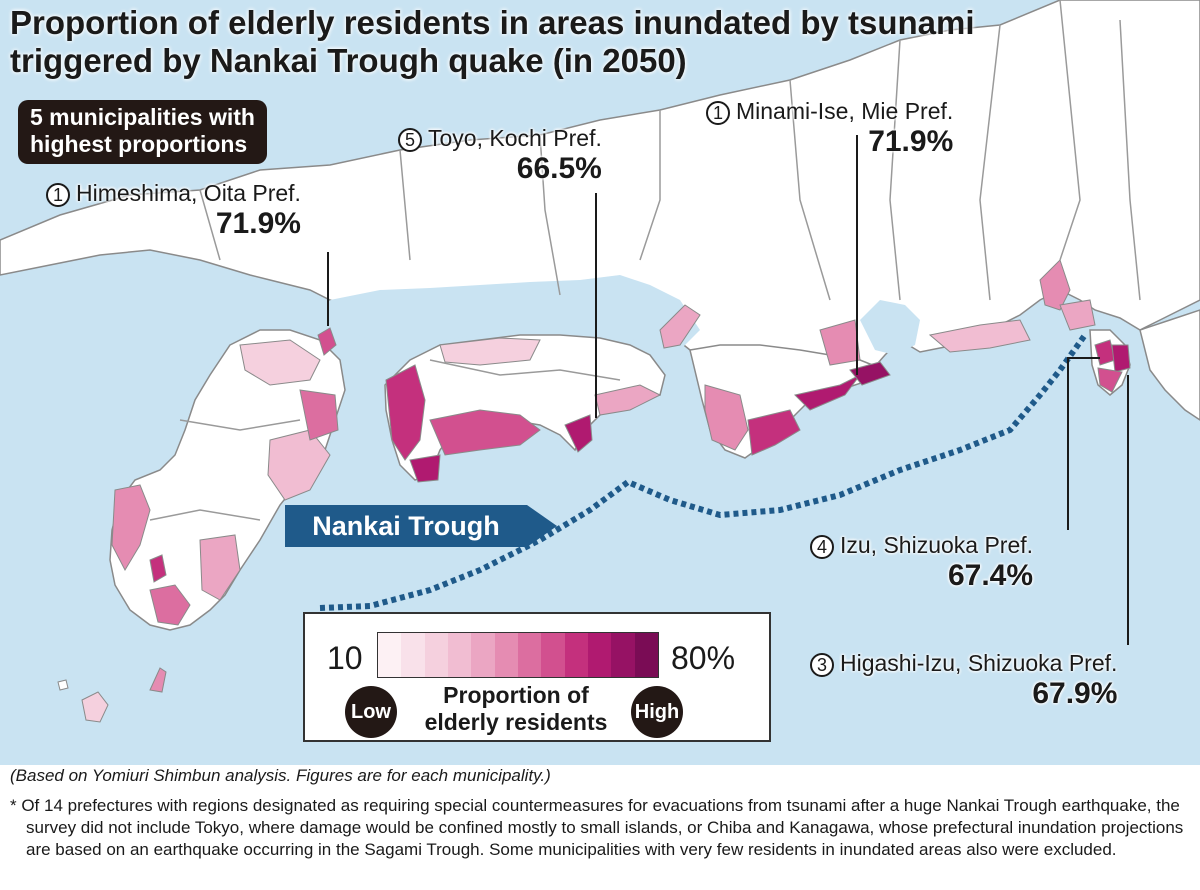 Image resolution: width=1200 pixels, height=890 pixels. What do you see at coordinates (542, 526) in the screenshot?
I see `trough-arrow-icon` at bounding box center [542, 526].